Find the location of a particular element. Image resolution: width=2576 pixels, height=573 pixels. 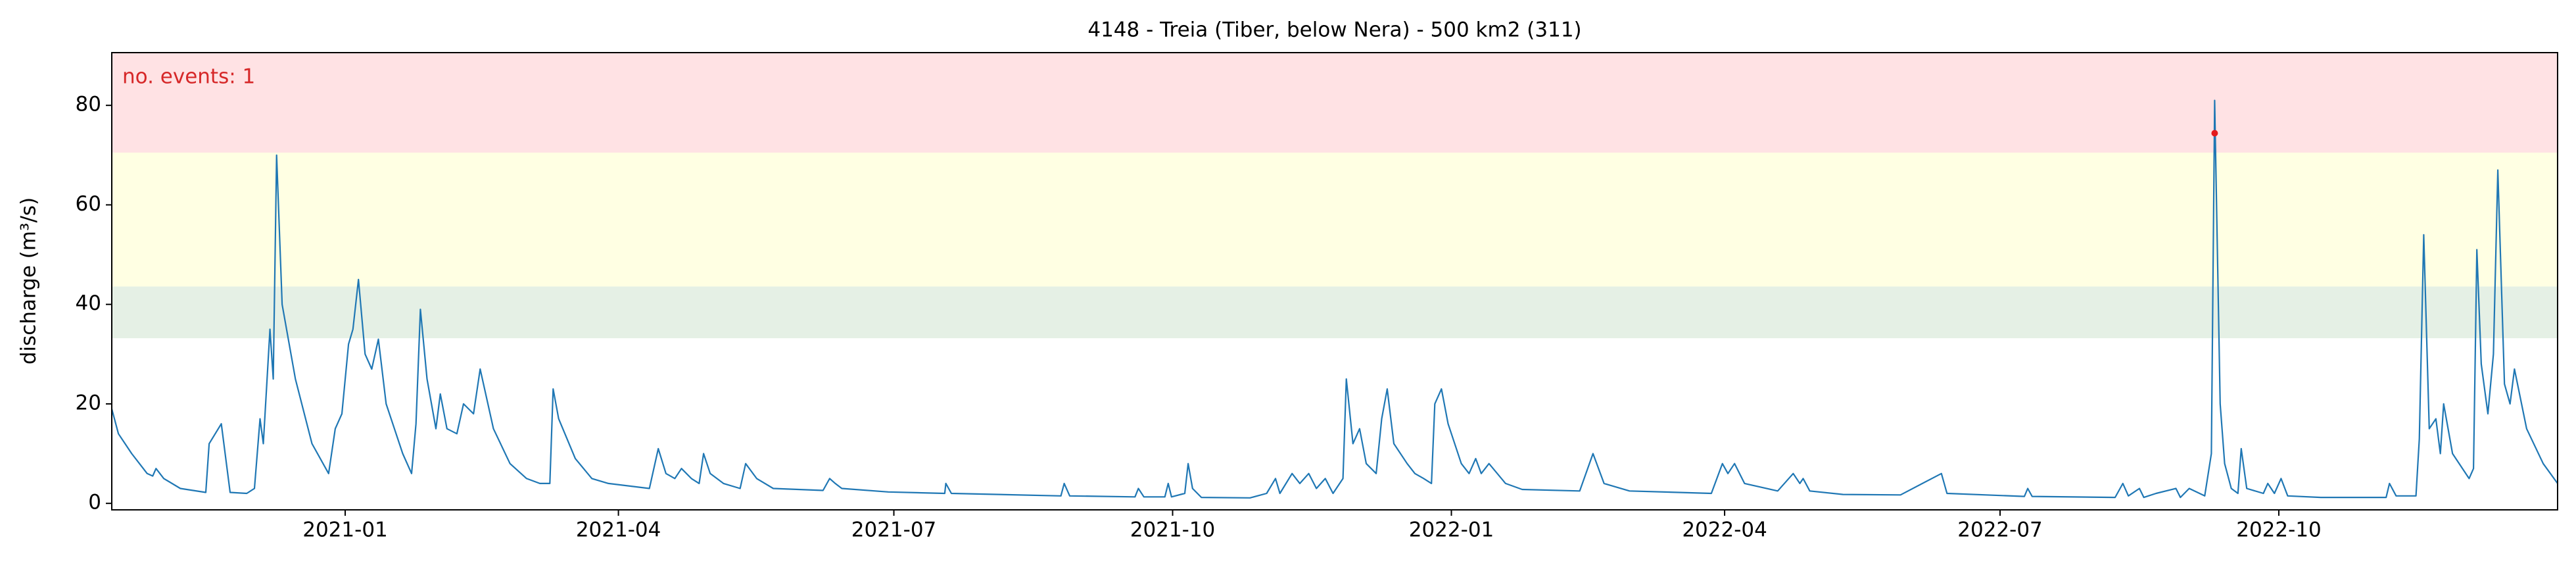

x-tick-label: 2022-04 is located at coordinates (1725, 530).